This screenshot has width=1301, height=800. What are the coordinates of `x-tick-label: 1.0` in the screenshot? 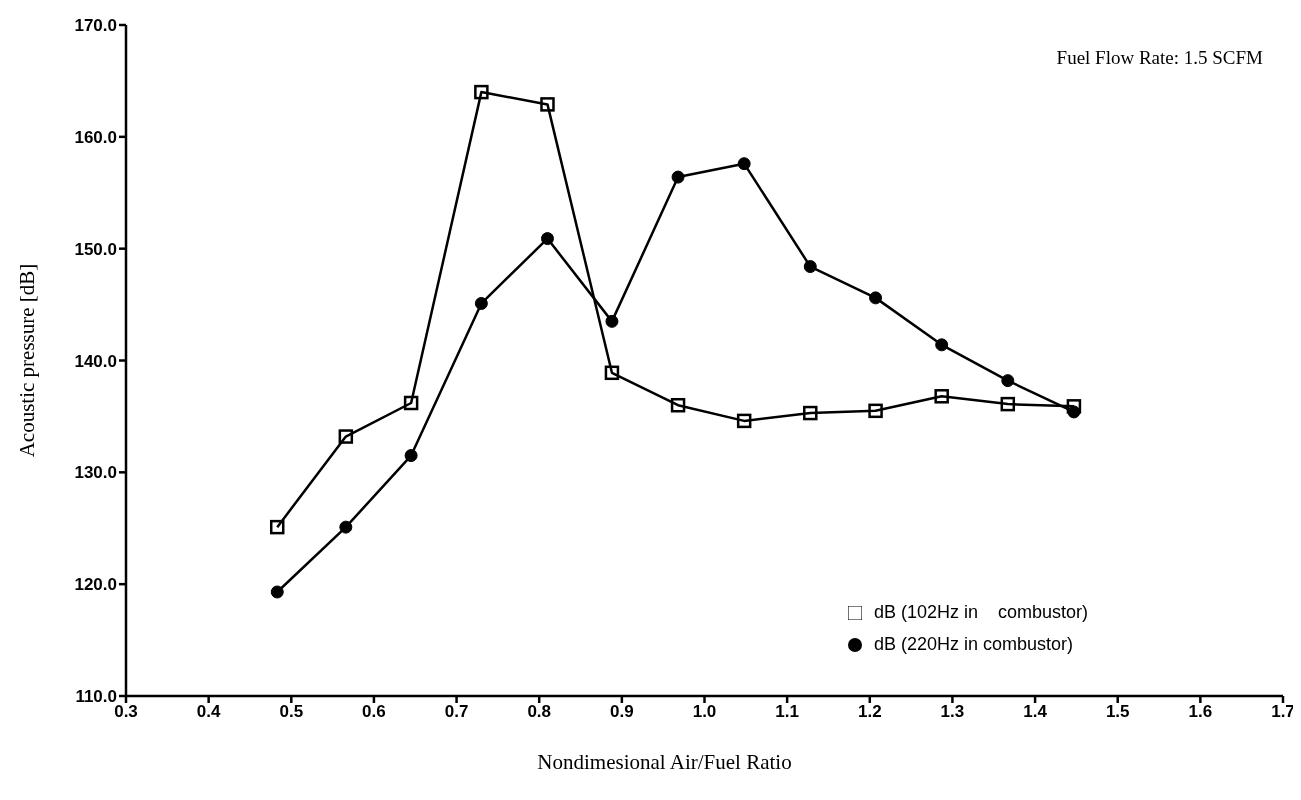 It's located at (704, 712).